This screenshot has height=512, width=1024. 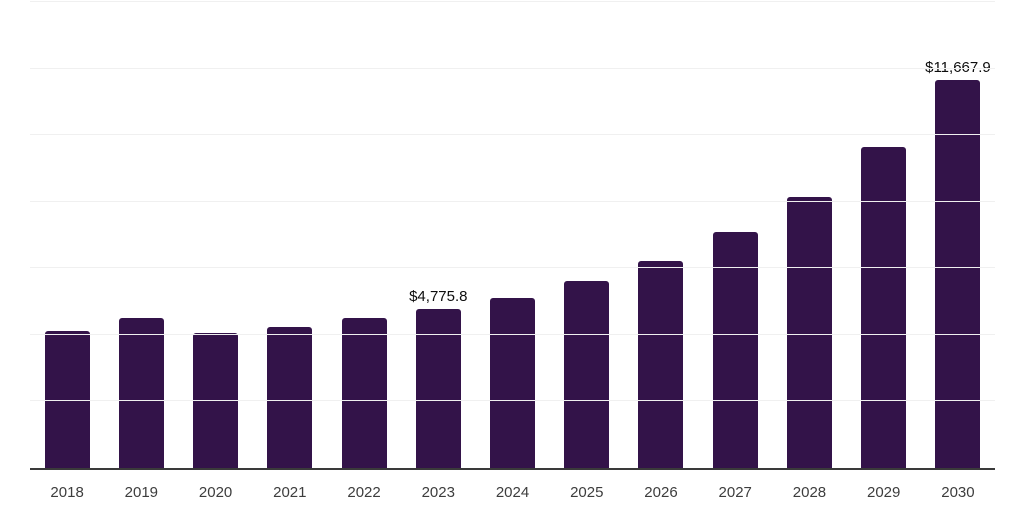 What do you see at coordinates (290, 492) in the screenshot?
I see `x-tick-2021: 2021` at bounding box center [290, 492].